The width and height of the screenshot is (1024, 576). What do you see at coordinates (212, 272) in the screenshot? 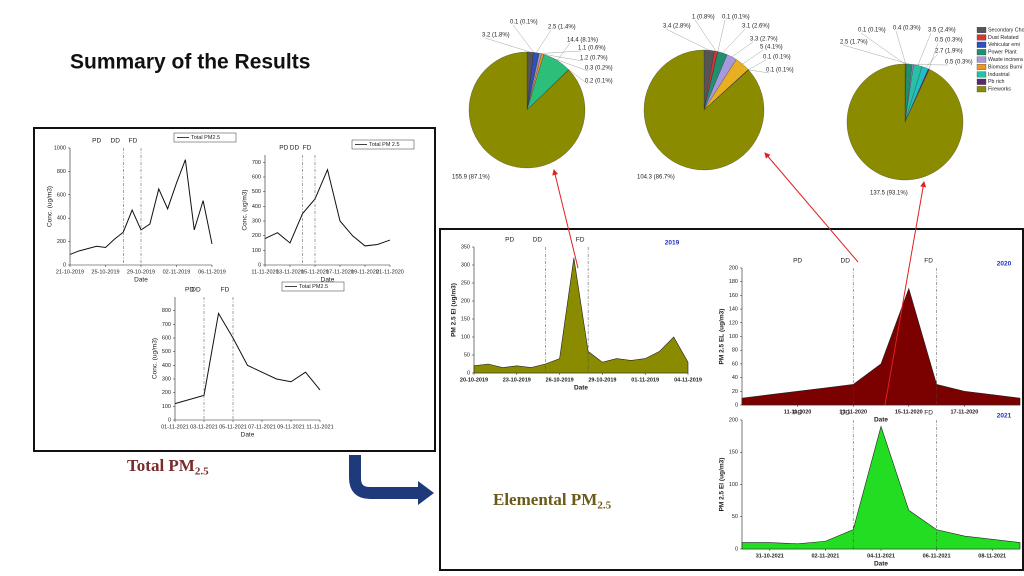
I see `x-tick-label: 06-11-2019` at bounding box center [212, 272].